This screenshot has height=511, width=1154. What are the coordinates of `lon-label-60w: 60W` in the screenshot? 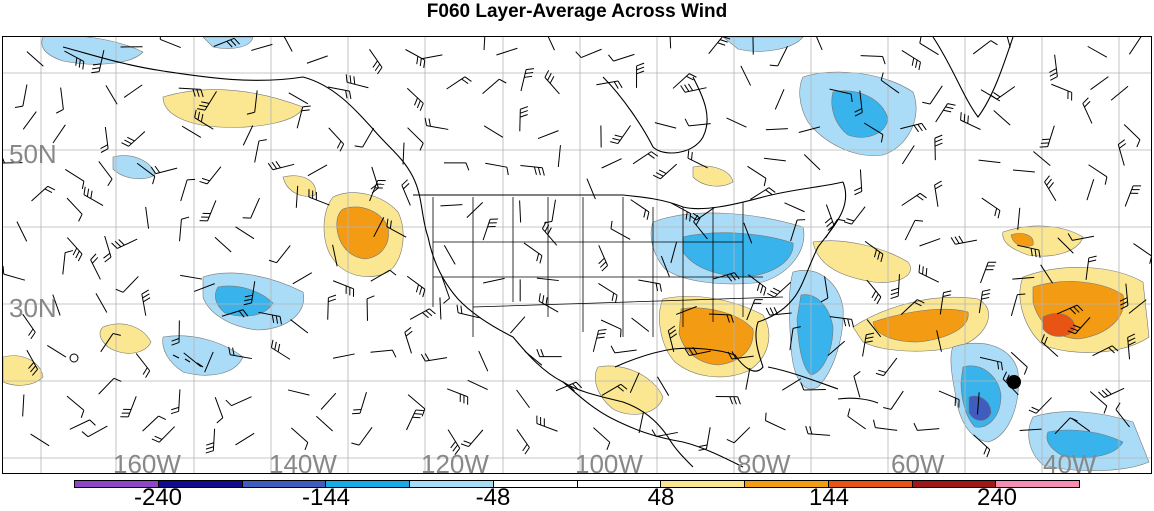 It's located at (918, 461).